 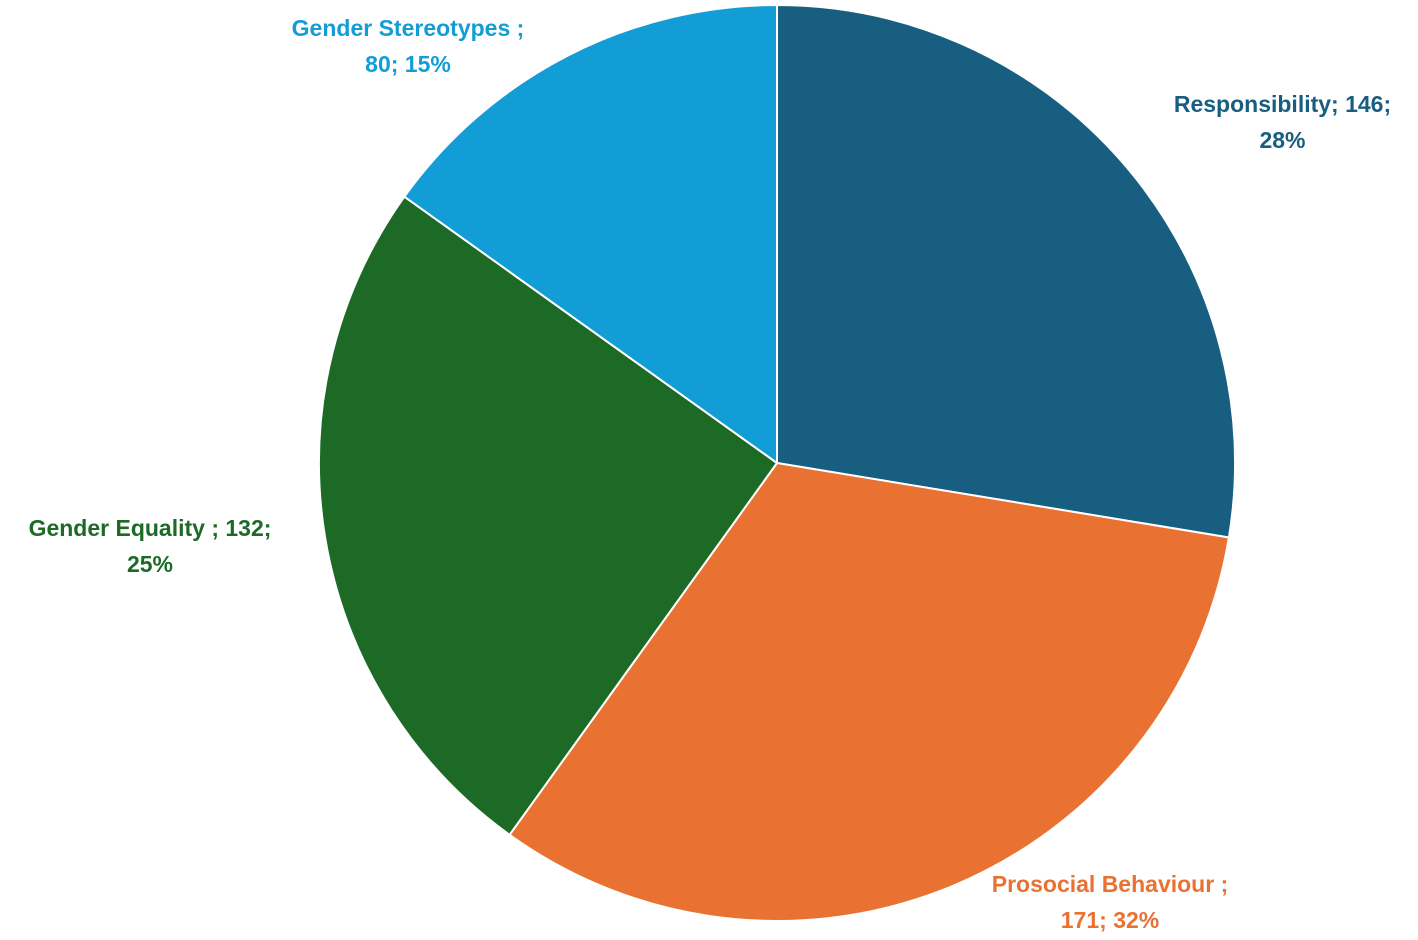 What do you see at coordinates (1282, 104) in the screenshot?
I see `slice-label-line: Responsibility; 146;` at bounding box center [1282, 104].